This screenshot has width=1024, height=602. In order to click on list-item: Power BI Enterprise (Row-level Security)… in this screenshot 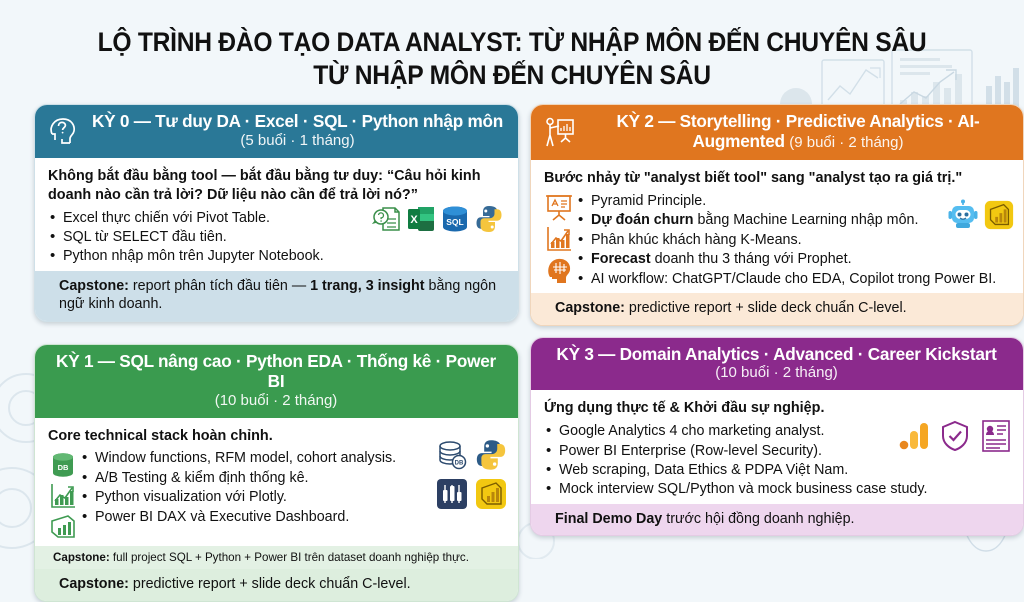, I will do `click(777, 450)`.